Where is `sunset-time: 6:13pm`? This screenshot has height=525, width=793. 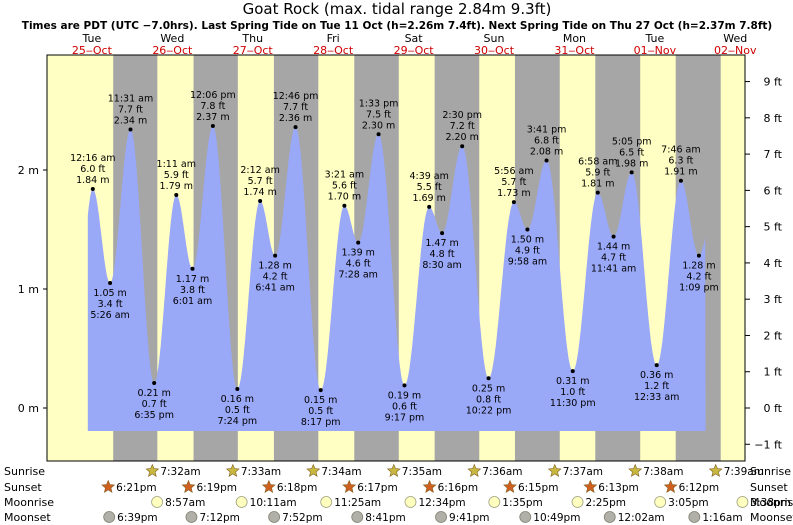 sunset-time: 6:13pm is located at coordinates (618, 488).